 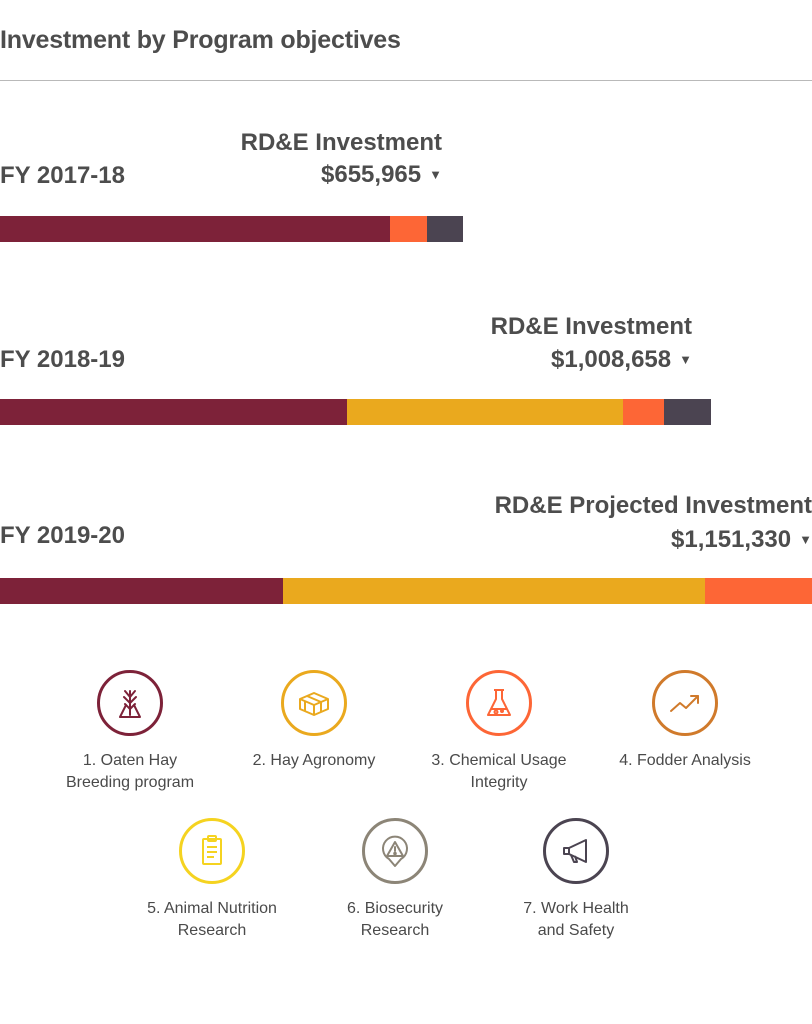 I want to click on fy-label-2019-20: FY 2019-20, so click(x=62, y=535).